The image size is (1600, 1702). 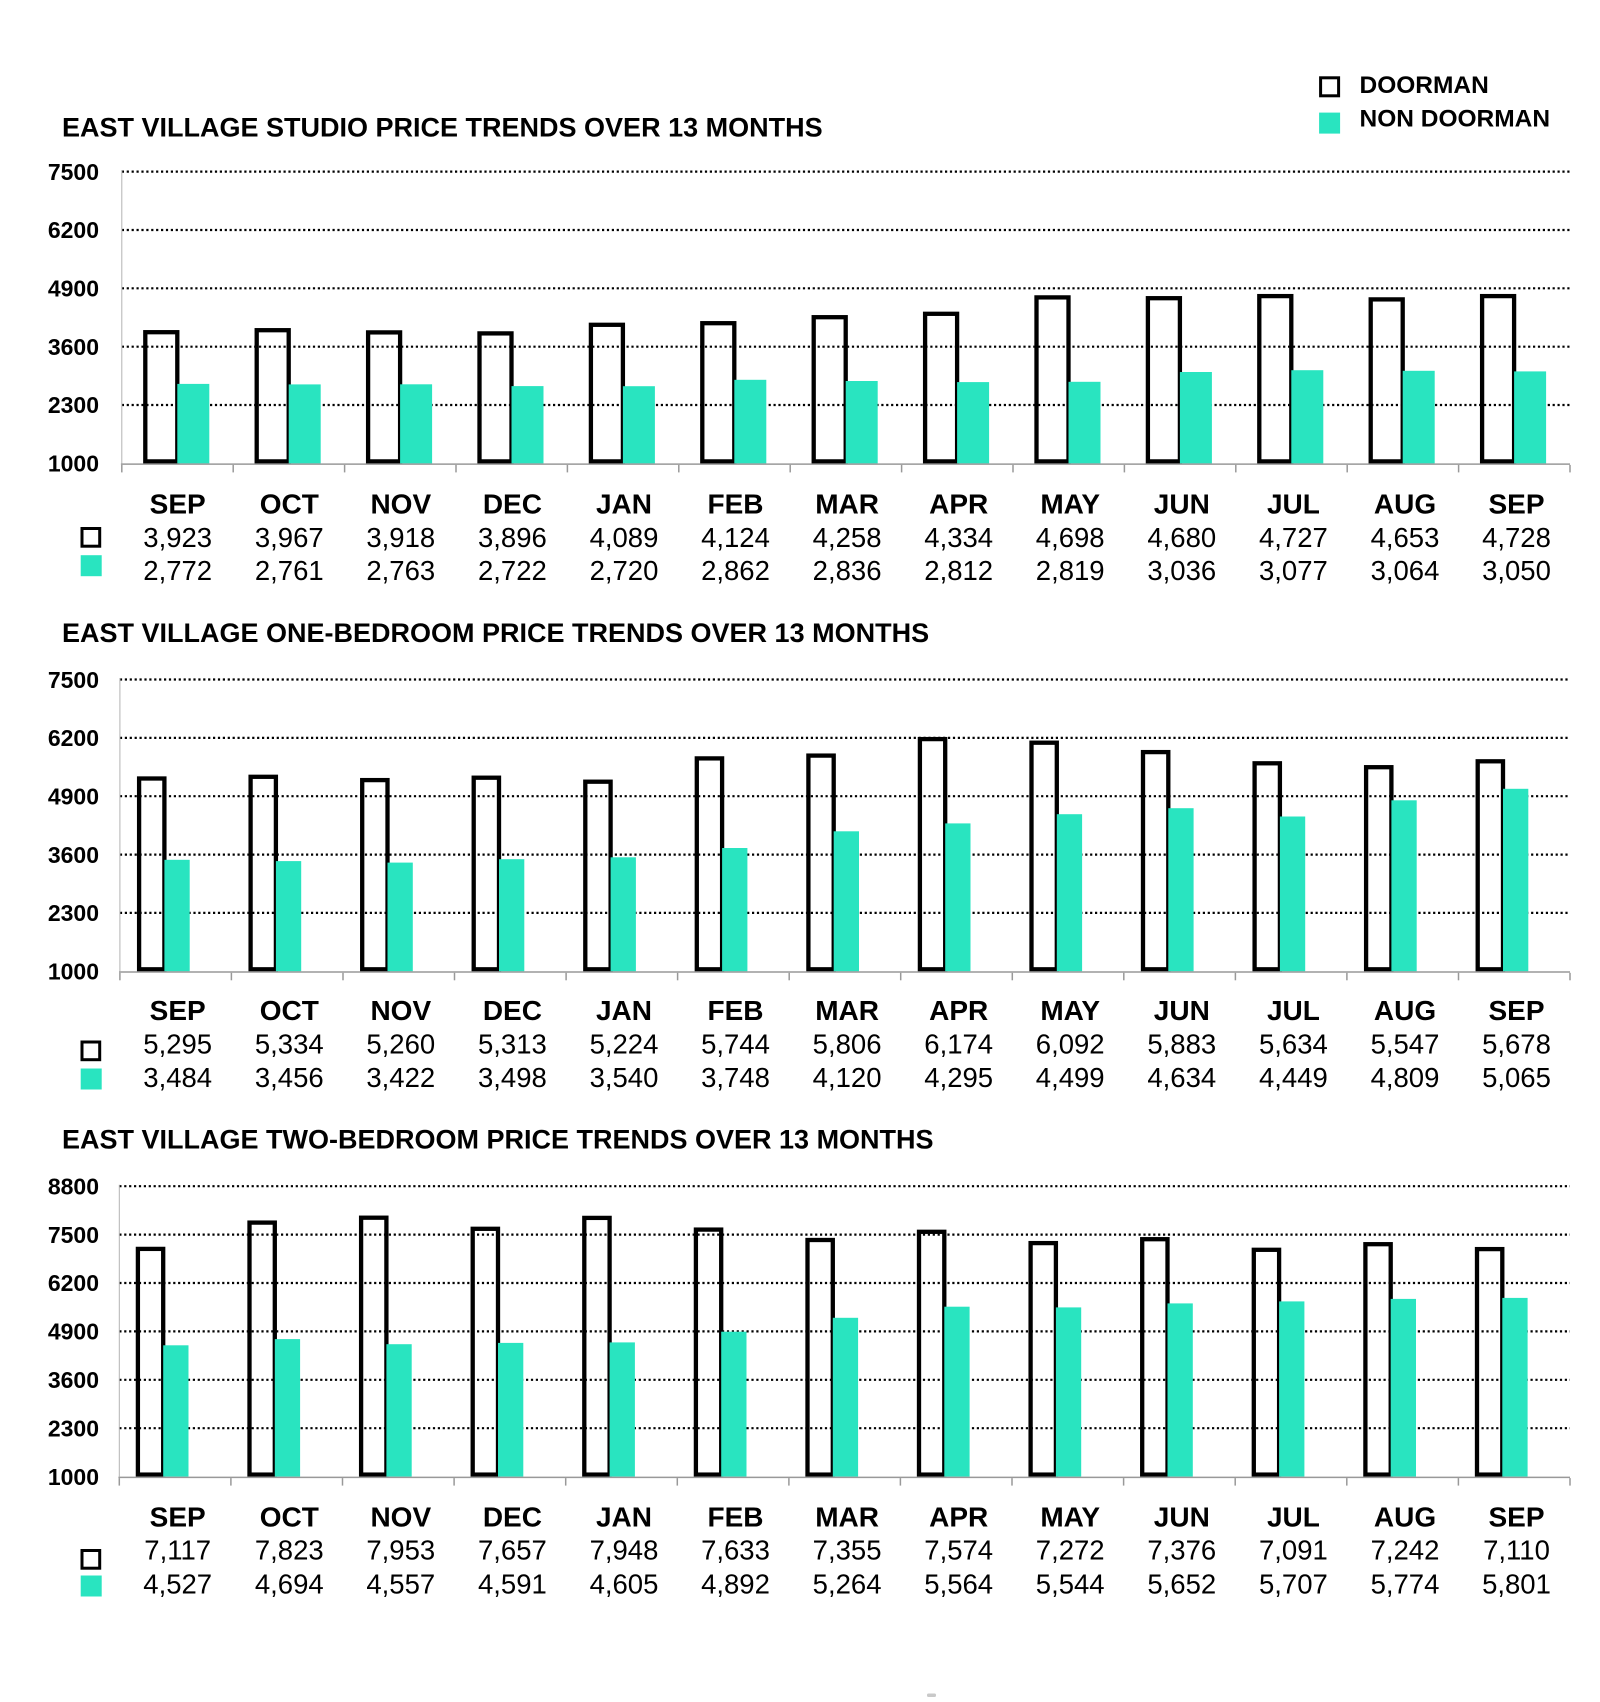 I want to click on svg-text: 3,498, so click(x=512, y=1077).